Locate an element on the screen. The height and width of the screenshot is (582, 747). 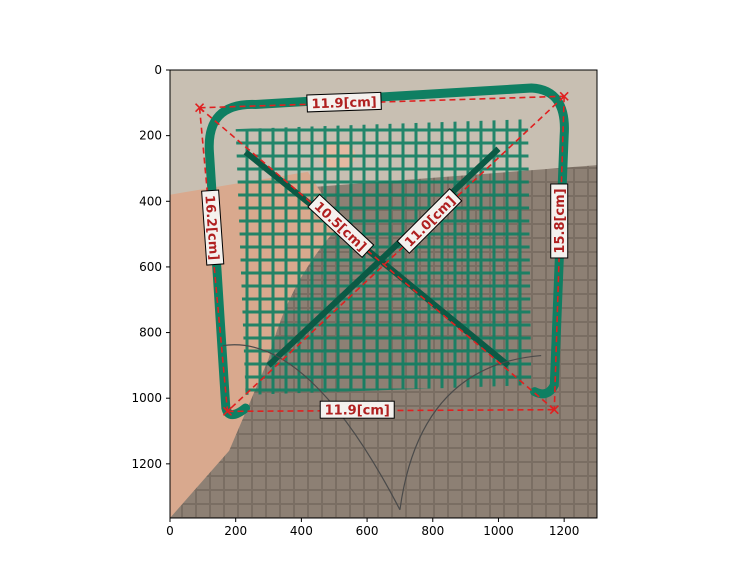
measurement-label: 16.2[cm] is located at coordinates (213, 227).